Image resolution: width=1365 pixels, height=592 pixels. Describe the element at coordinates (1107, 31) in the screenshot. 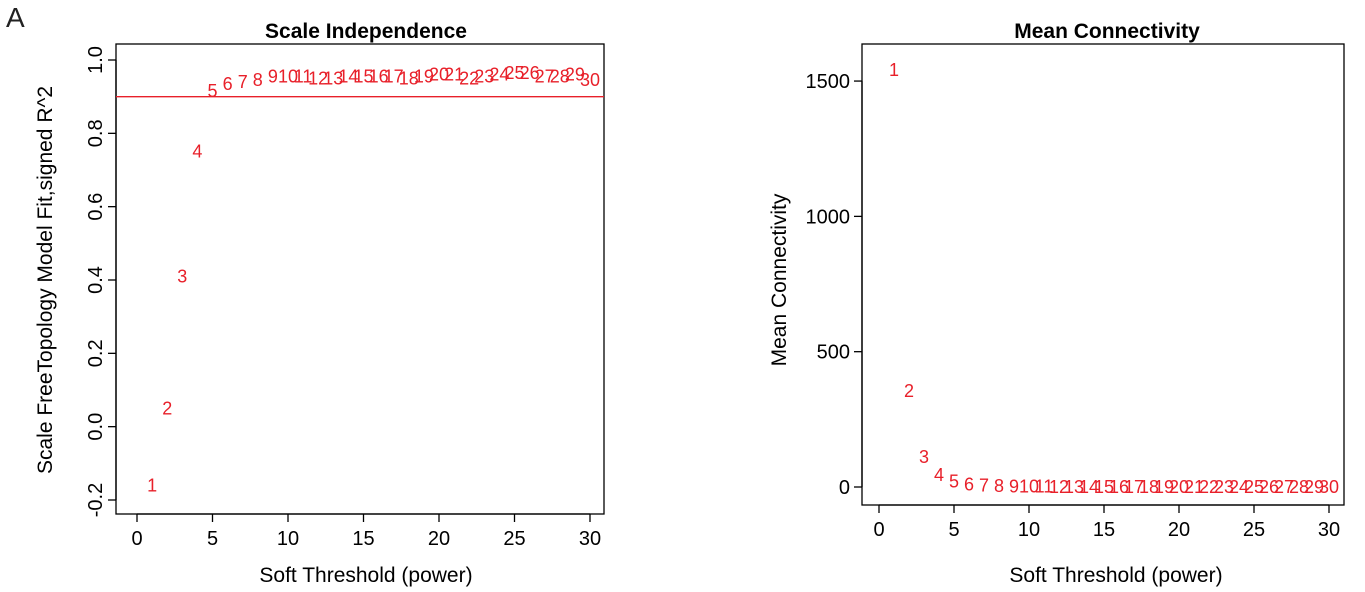

I see `chart-title: Mean Connectivity` at that location.